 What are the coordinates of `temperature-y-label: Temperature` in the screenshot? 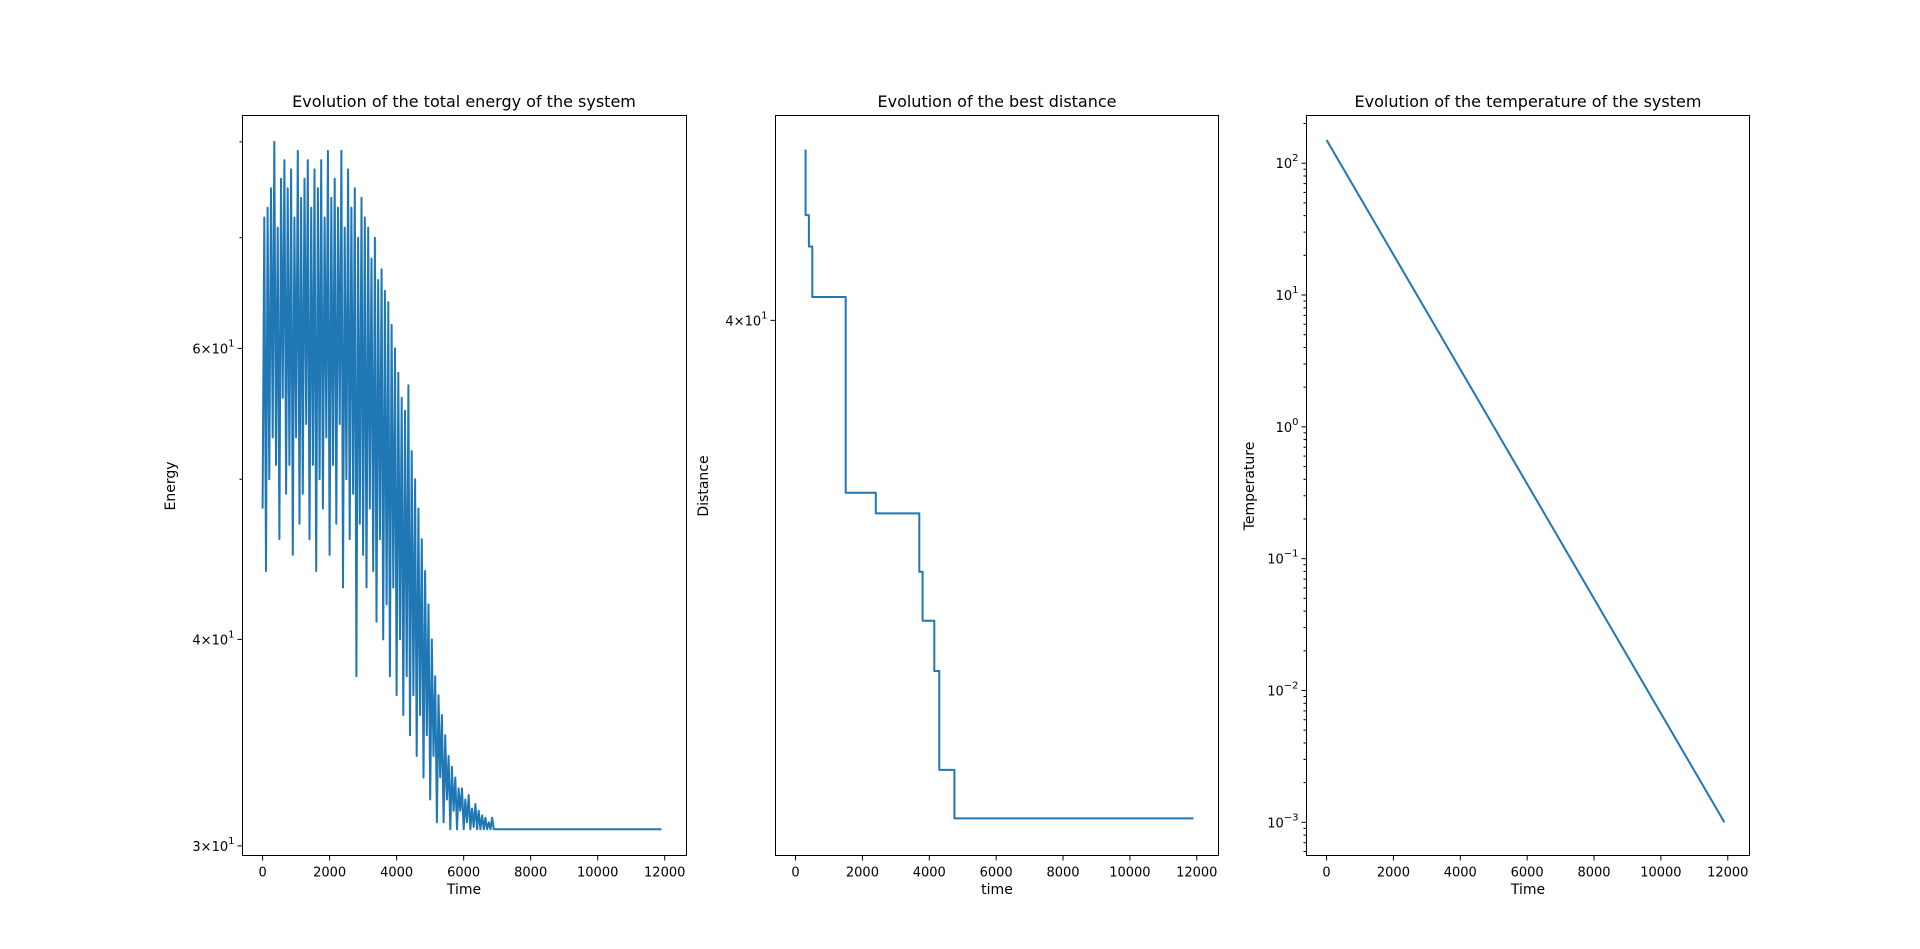 It's located at (1250, 487).